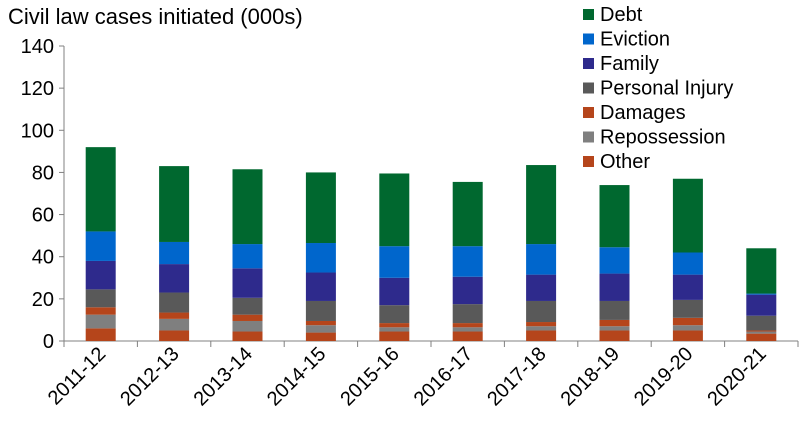 The width and height of the screenshot is (806, 441). What do you see at coordinates (626, 40) in the screenshot?
I see `legend-item: Eviction` at bounding box center [626, 40].